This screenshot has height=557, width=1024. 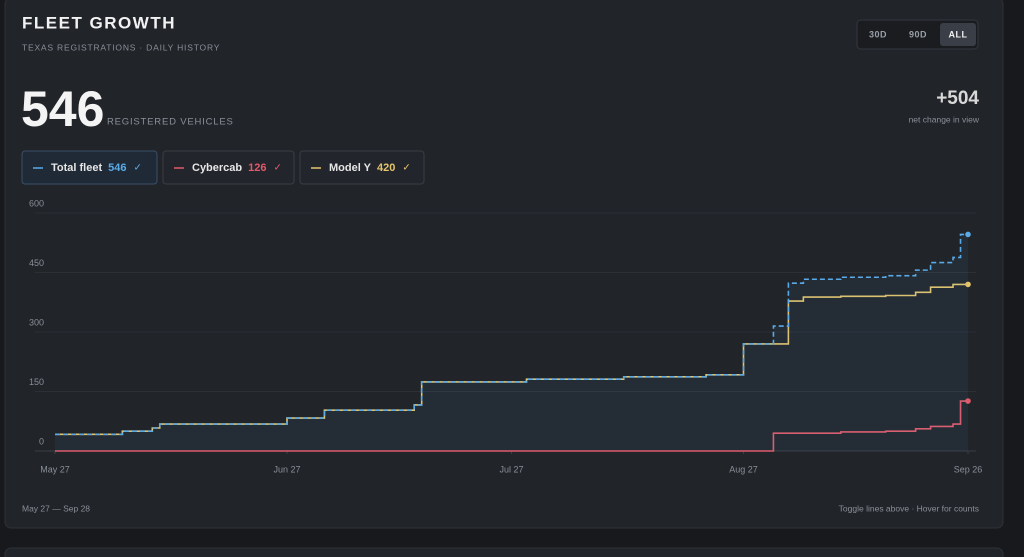 I want to click on toggle-name: Total fleet, so click(x=76, y=168).